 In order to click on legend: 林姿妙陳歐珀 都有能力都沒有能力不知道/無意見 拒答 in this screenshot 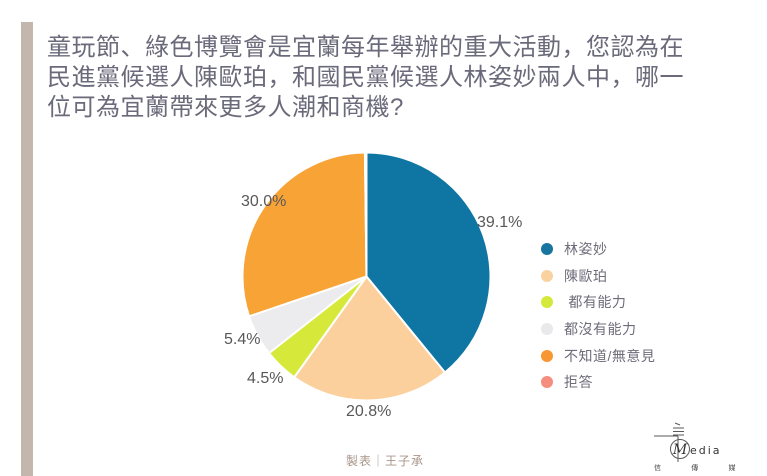, I will do `click(598, 316)`.